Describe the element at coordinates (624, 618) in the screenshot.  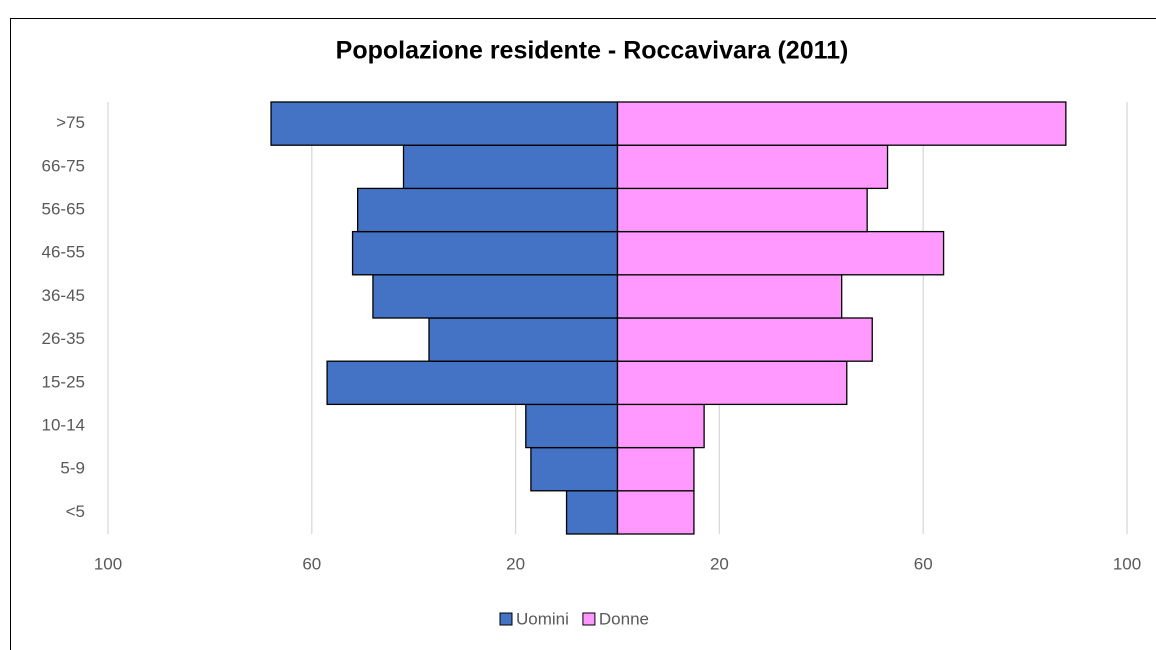
I see `legend-label: Donne` at that location.